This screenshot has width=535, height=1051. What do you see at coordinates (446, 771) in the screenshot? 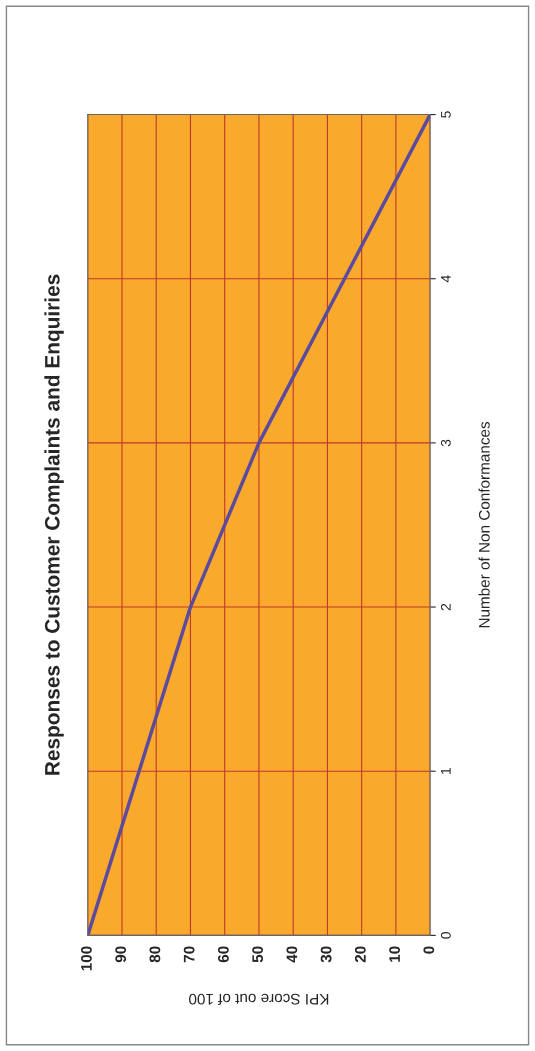
I see `y-tick-label: 1` at bounding box center [446, 771].